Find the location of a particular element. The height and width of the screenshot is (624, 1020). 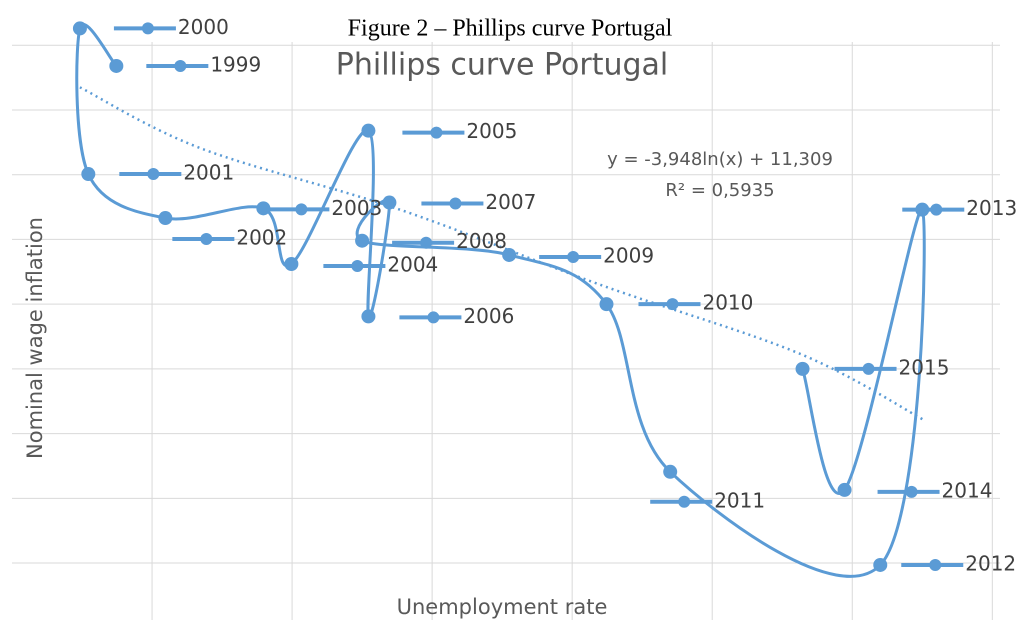

data-label: 2014 is located at coordinates (967, 490).